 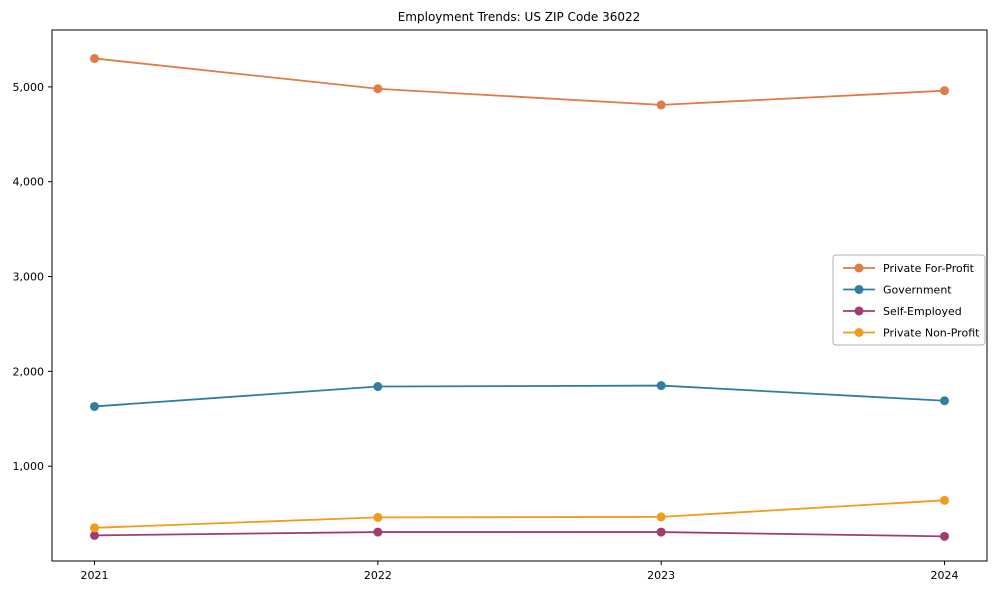 What do you see at coordinates (922, 311) in the screenshot?
I see `legend-label: Self-Employed` at bounding box center [922, 311].